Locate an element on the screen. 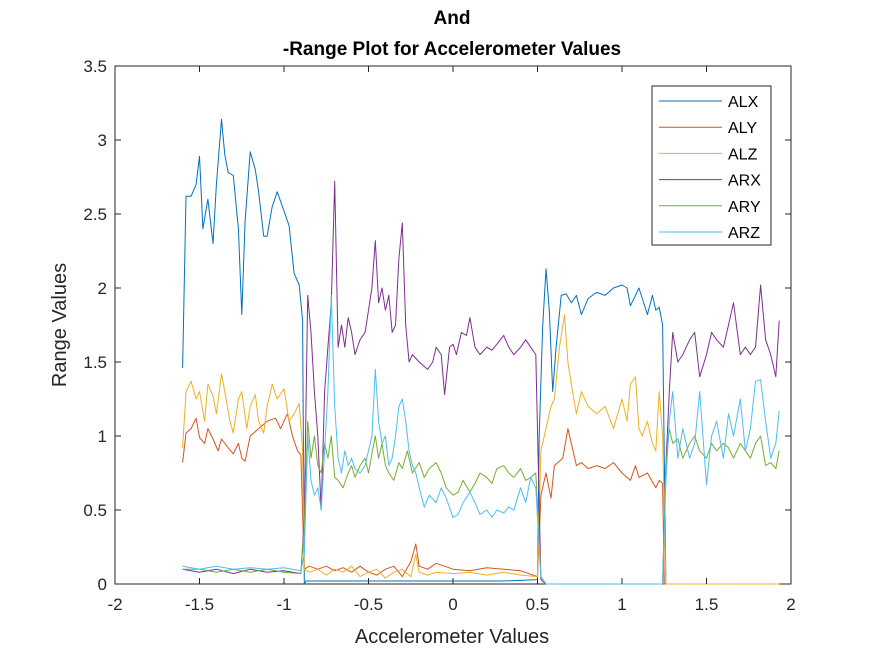 The width and height of the screenshot is (875, 656). legend-label-arx: ARX is located at coordinates (744, 181).